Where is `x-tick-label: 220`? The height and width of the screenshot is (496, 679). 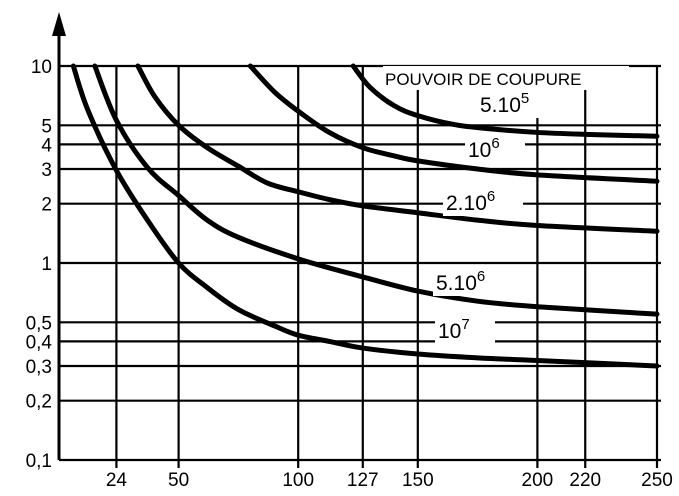
x-tick-label: 220 is located at coordinates (585, 480).